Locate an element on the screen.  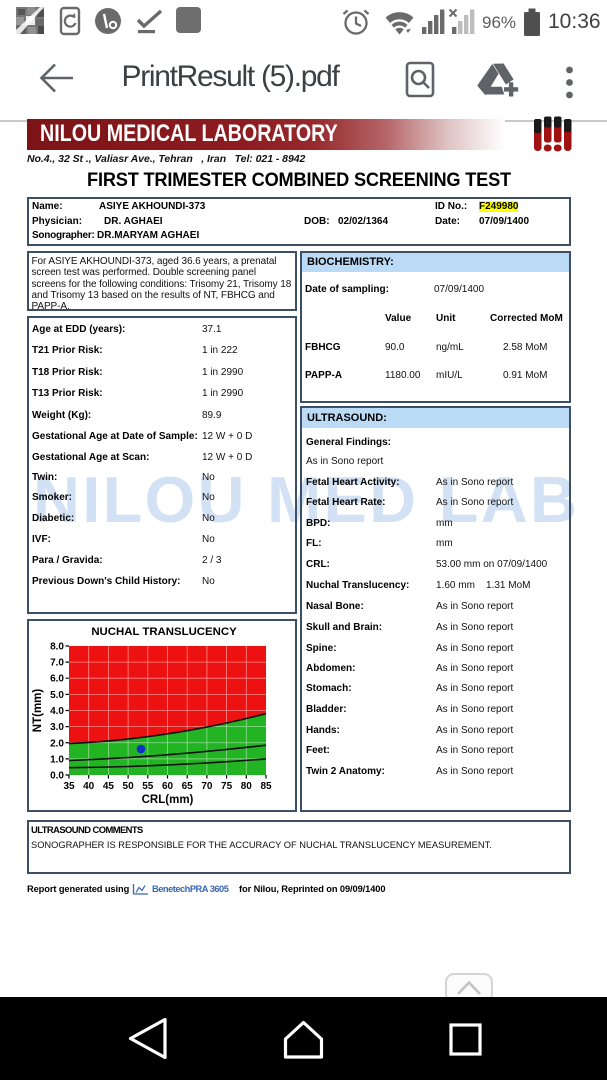
svg-text: CRL(mm) is located at coordinates (168, 800).